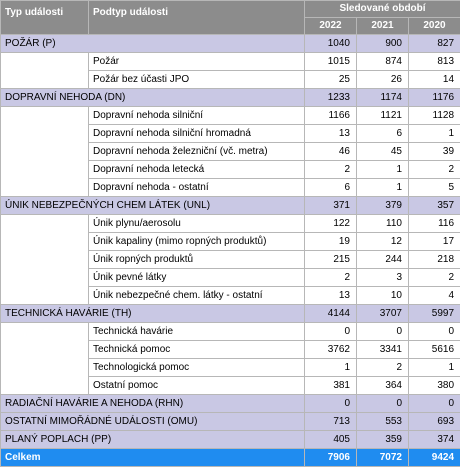 The image size is (460, 467). I want to click on value-2022: 7906, so click(331, 458).